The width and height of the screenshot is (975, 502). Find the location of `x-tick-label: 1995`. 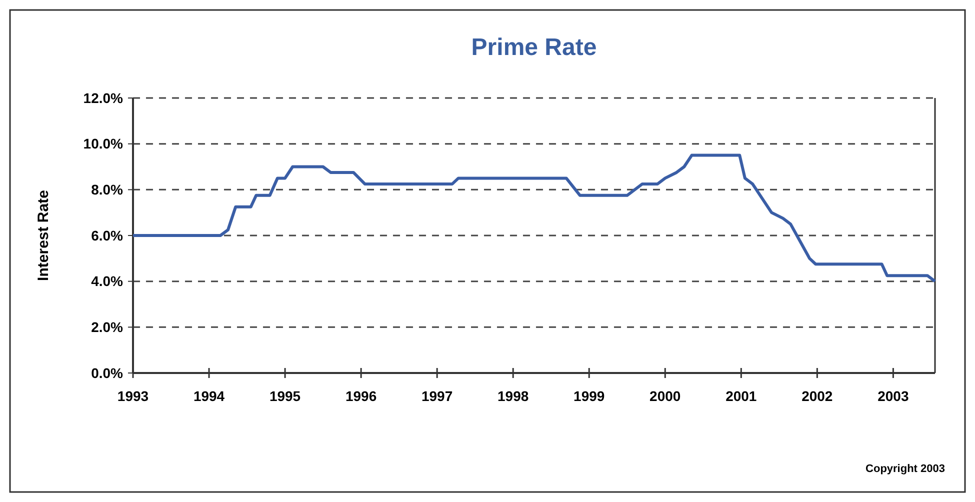

x-tick-label: 1995 is located at coordinates (285, 396).